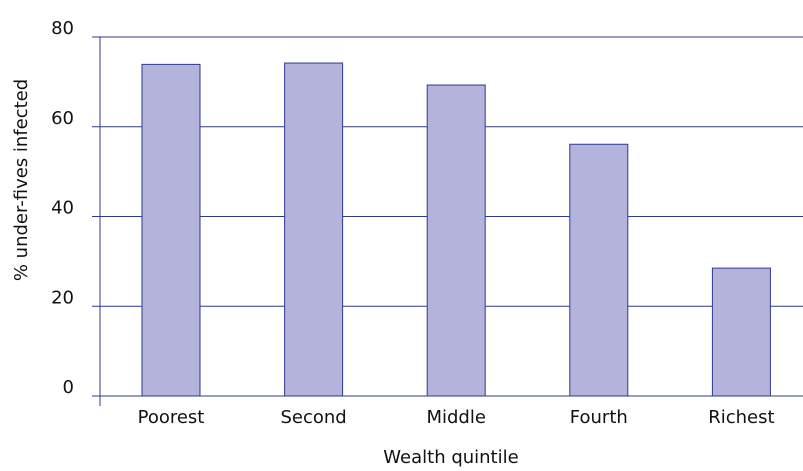  Describe the element at coordinates (741, 417) in the screenshot. I see `x-tick-label: Richest` at that location.